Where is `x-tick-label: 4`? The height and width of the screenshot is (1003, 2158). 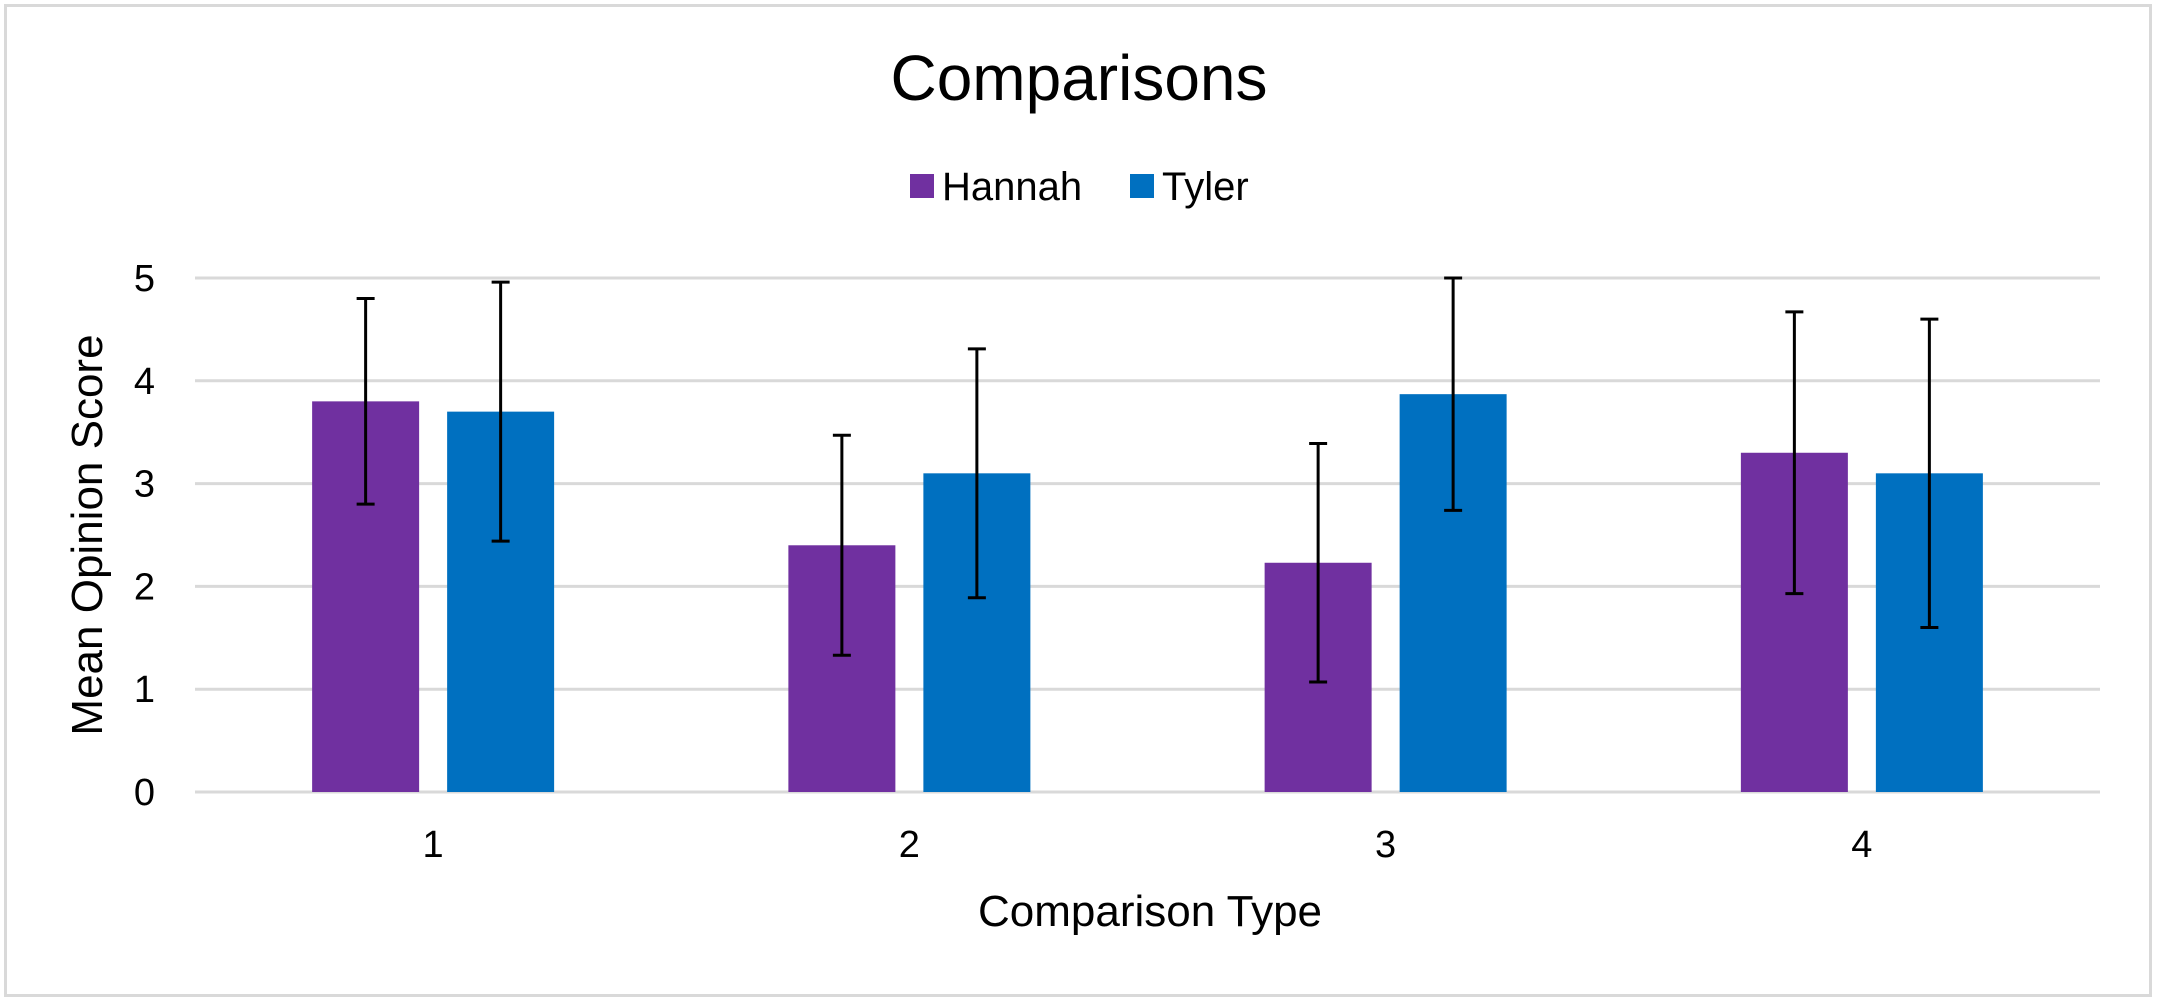 x-tick-label: 4 is located at coordinates (1861, 845).